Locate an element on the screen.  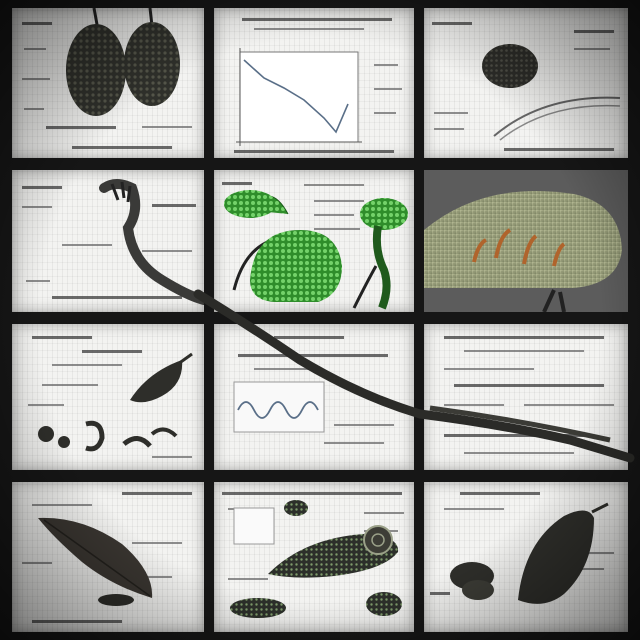
textured-pod-photo is located at coordinates (526, 241).